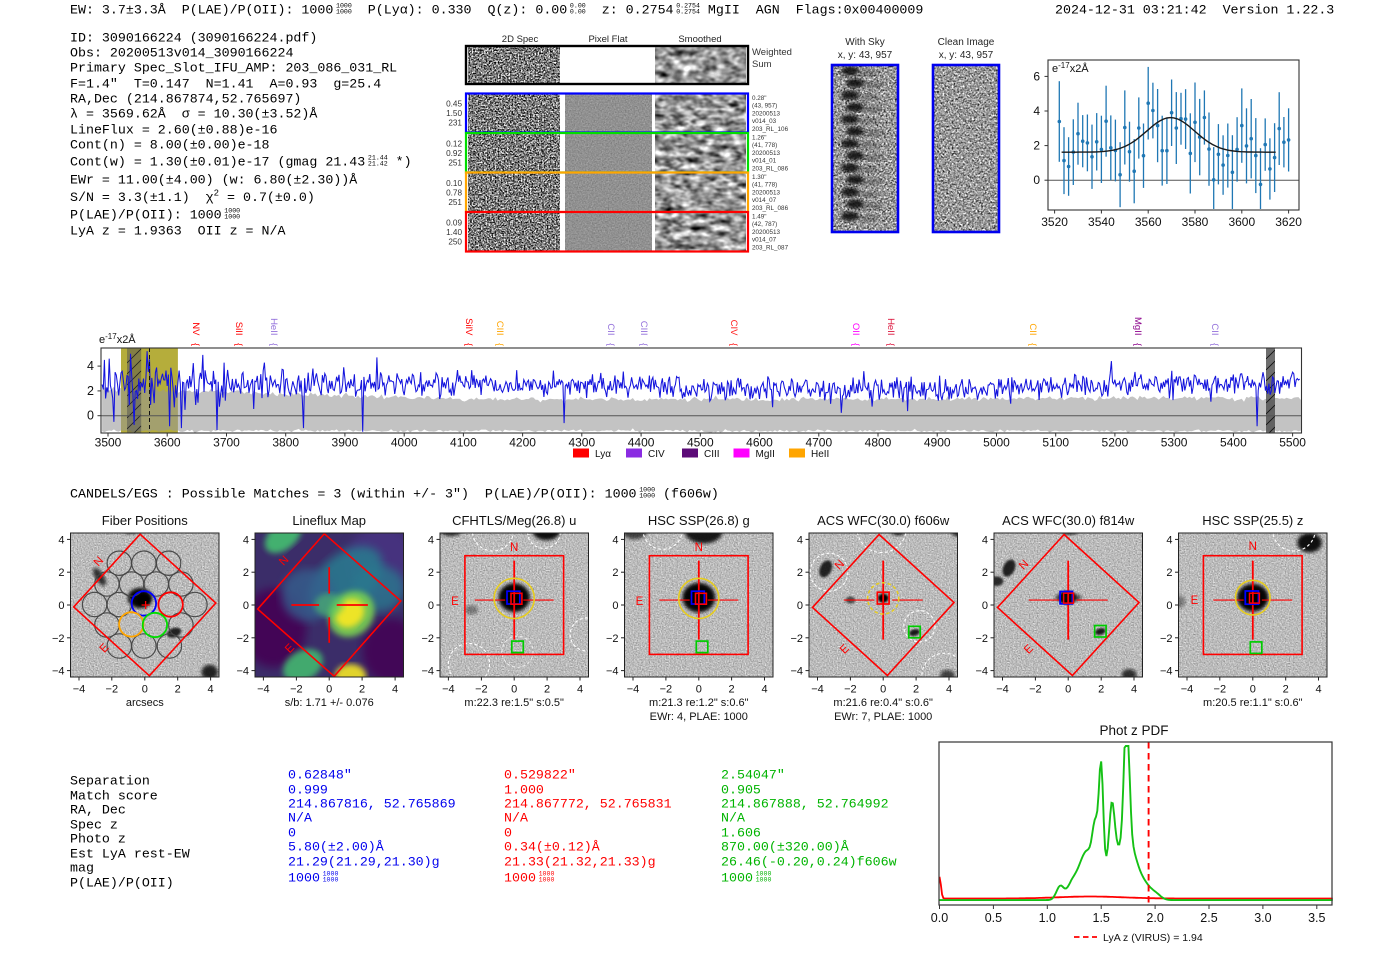 The width and height of the screenshot is (1400, 953). Describe the element at coordinates (607, 39) in the screenshot. I see `svg-text: Pixel Flat` at that location.